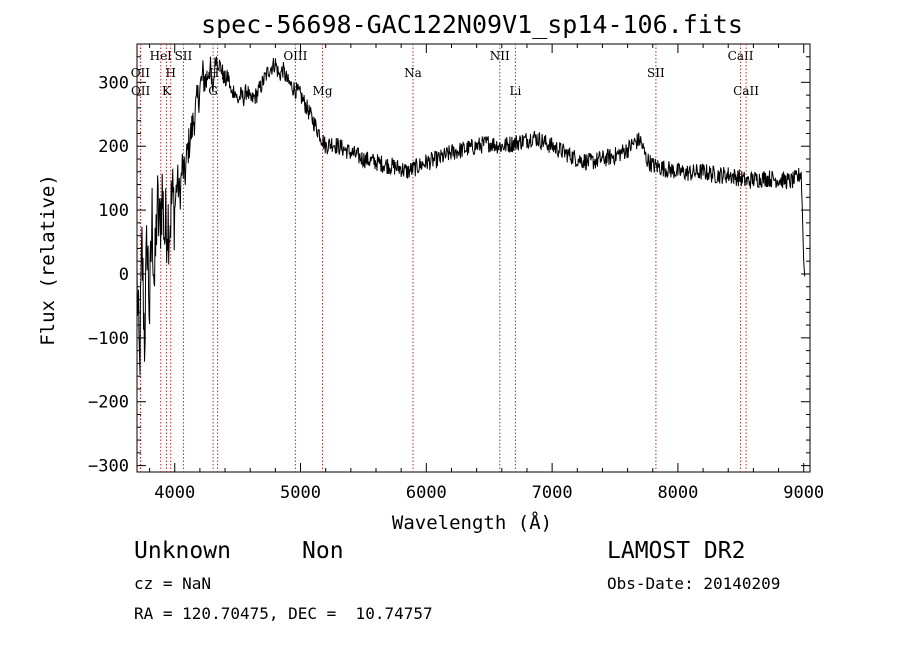 This screenshot has width=900, height=649. What do you see at coordinates (161, 56) in the screenshot?
I see `line-marker-label: HeI` at bounding box center [161, 56].